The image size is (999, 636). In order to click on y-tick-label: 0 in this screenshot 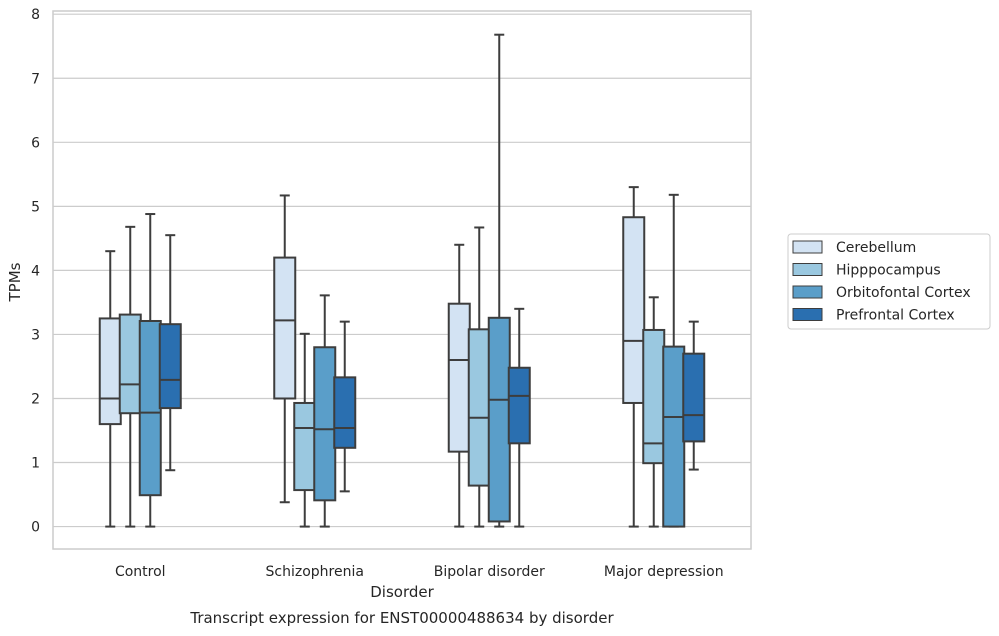, I will do `click(35, 528)`.